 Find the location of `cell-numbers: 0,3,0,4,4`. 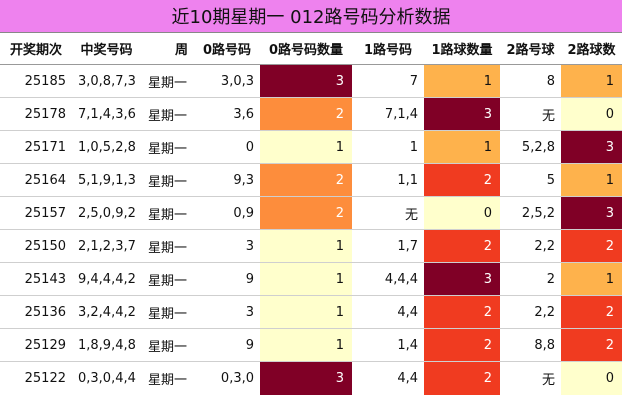

cell-numbers: 0,3,0,4,4 is located at coordinates (106, 378).